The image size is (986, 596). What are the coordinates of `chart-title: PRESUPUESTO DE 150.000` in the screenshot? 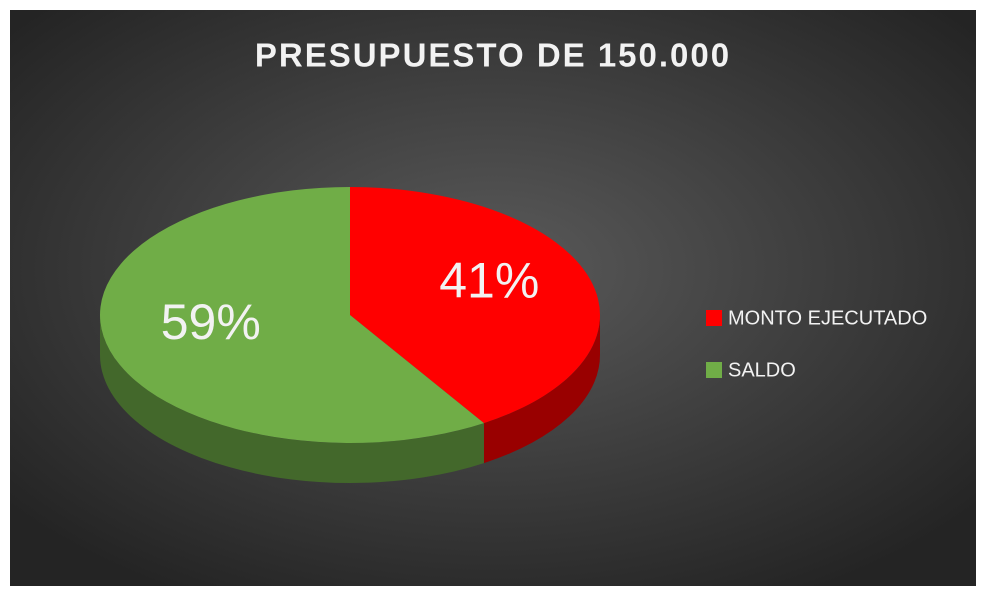 It's located at (493, 55).